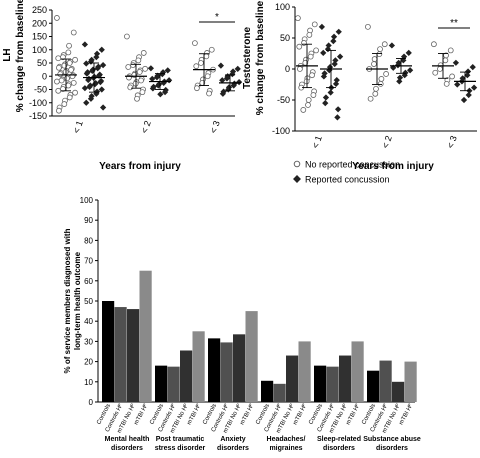  I want to click on y-tick-label: 150, so click(39, 37).